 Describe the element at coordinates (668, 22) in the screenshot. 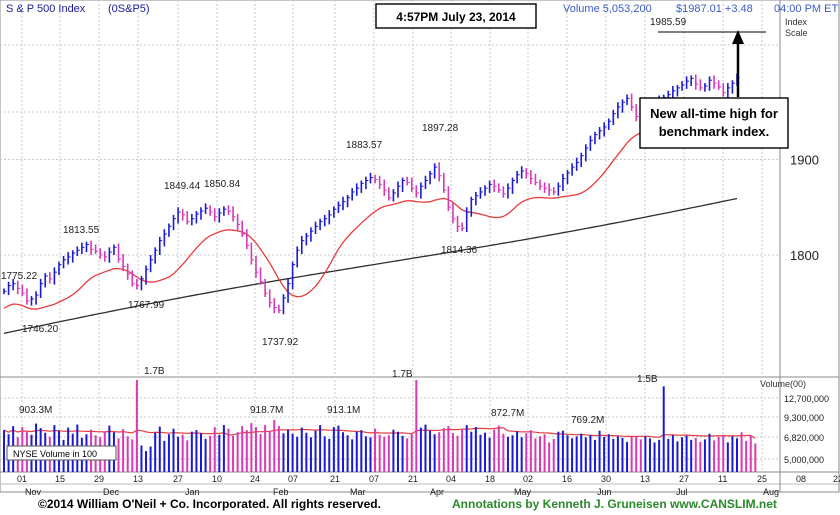

I see `price-label: 1985.59` at that location.